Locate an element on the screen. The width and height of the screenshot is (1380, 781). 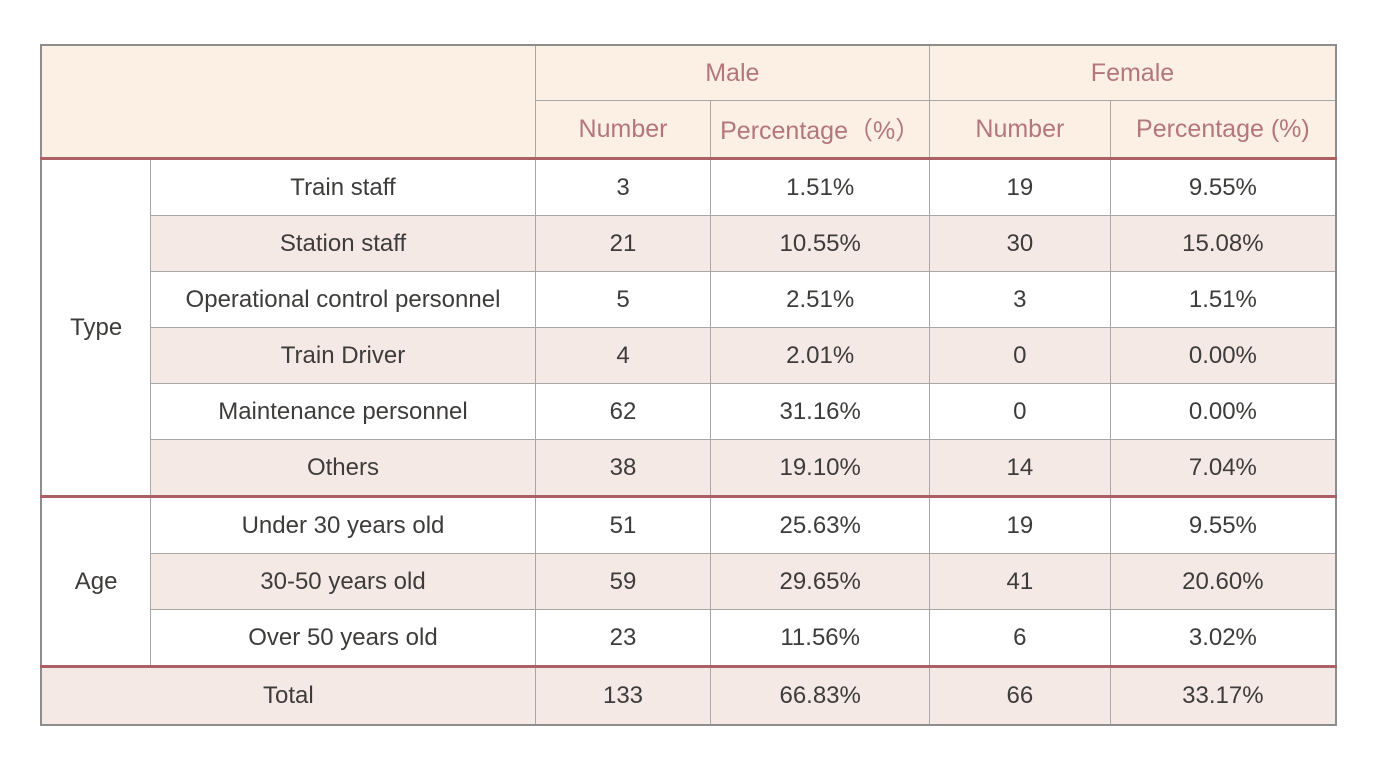
table-row: Others 38 19.10% 14 7.04% is located at coordinates (689, 468).